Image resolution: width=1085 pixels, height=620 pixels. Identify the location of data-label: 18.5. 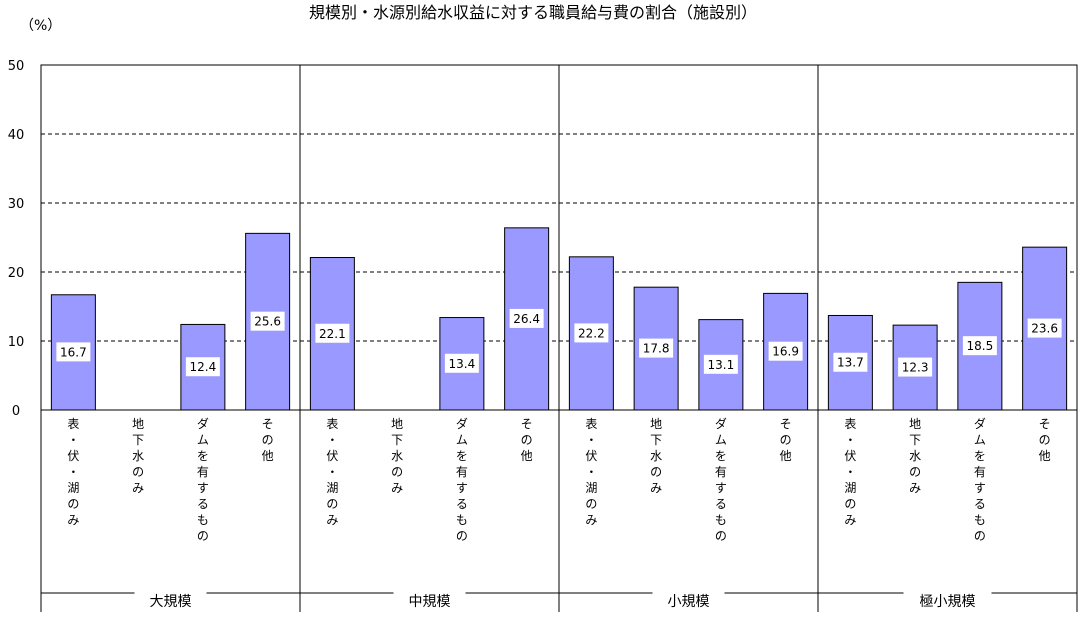
(980, 346).